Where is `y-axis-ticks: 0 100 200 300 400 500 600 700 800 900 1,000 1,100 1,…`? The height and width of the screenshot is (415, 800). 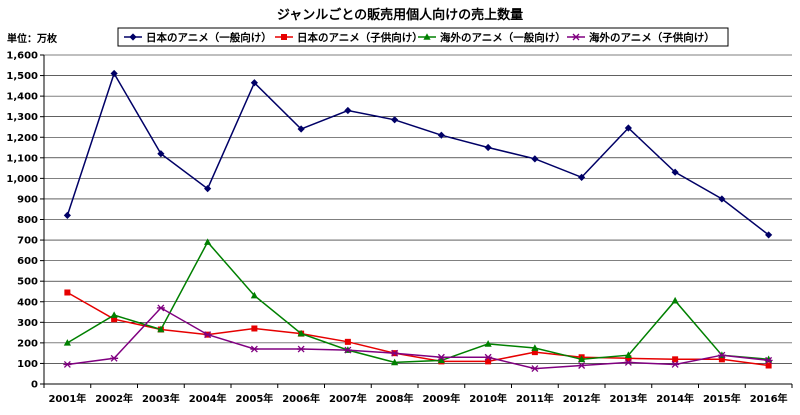 y-axis-ticks: 0 100 200 300 400 500 600 700 800 900 1,000 1,100 1,… is located at coordinates (25, 221).